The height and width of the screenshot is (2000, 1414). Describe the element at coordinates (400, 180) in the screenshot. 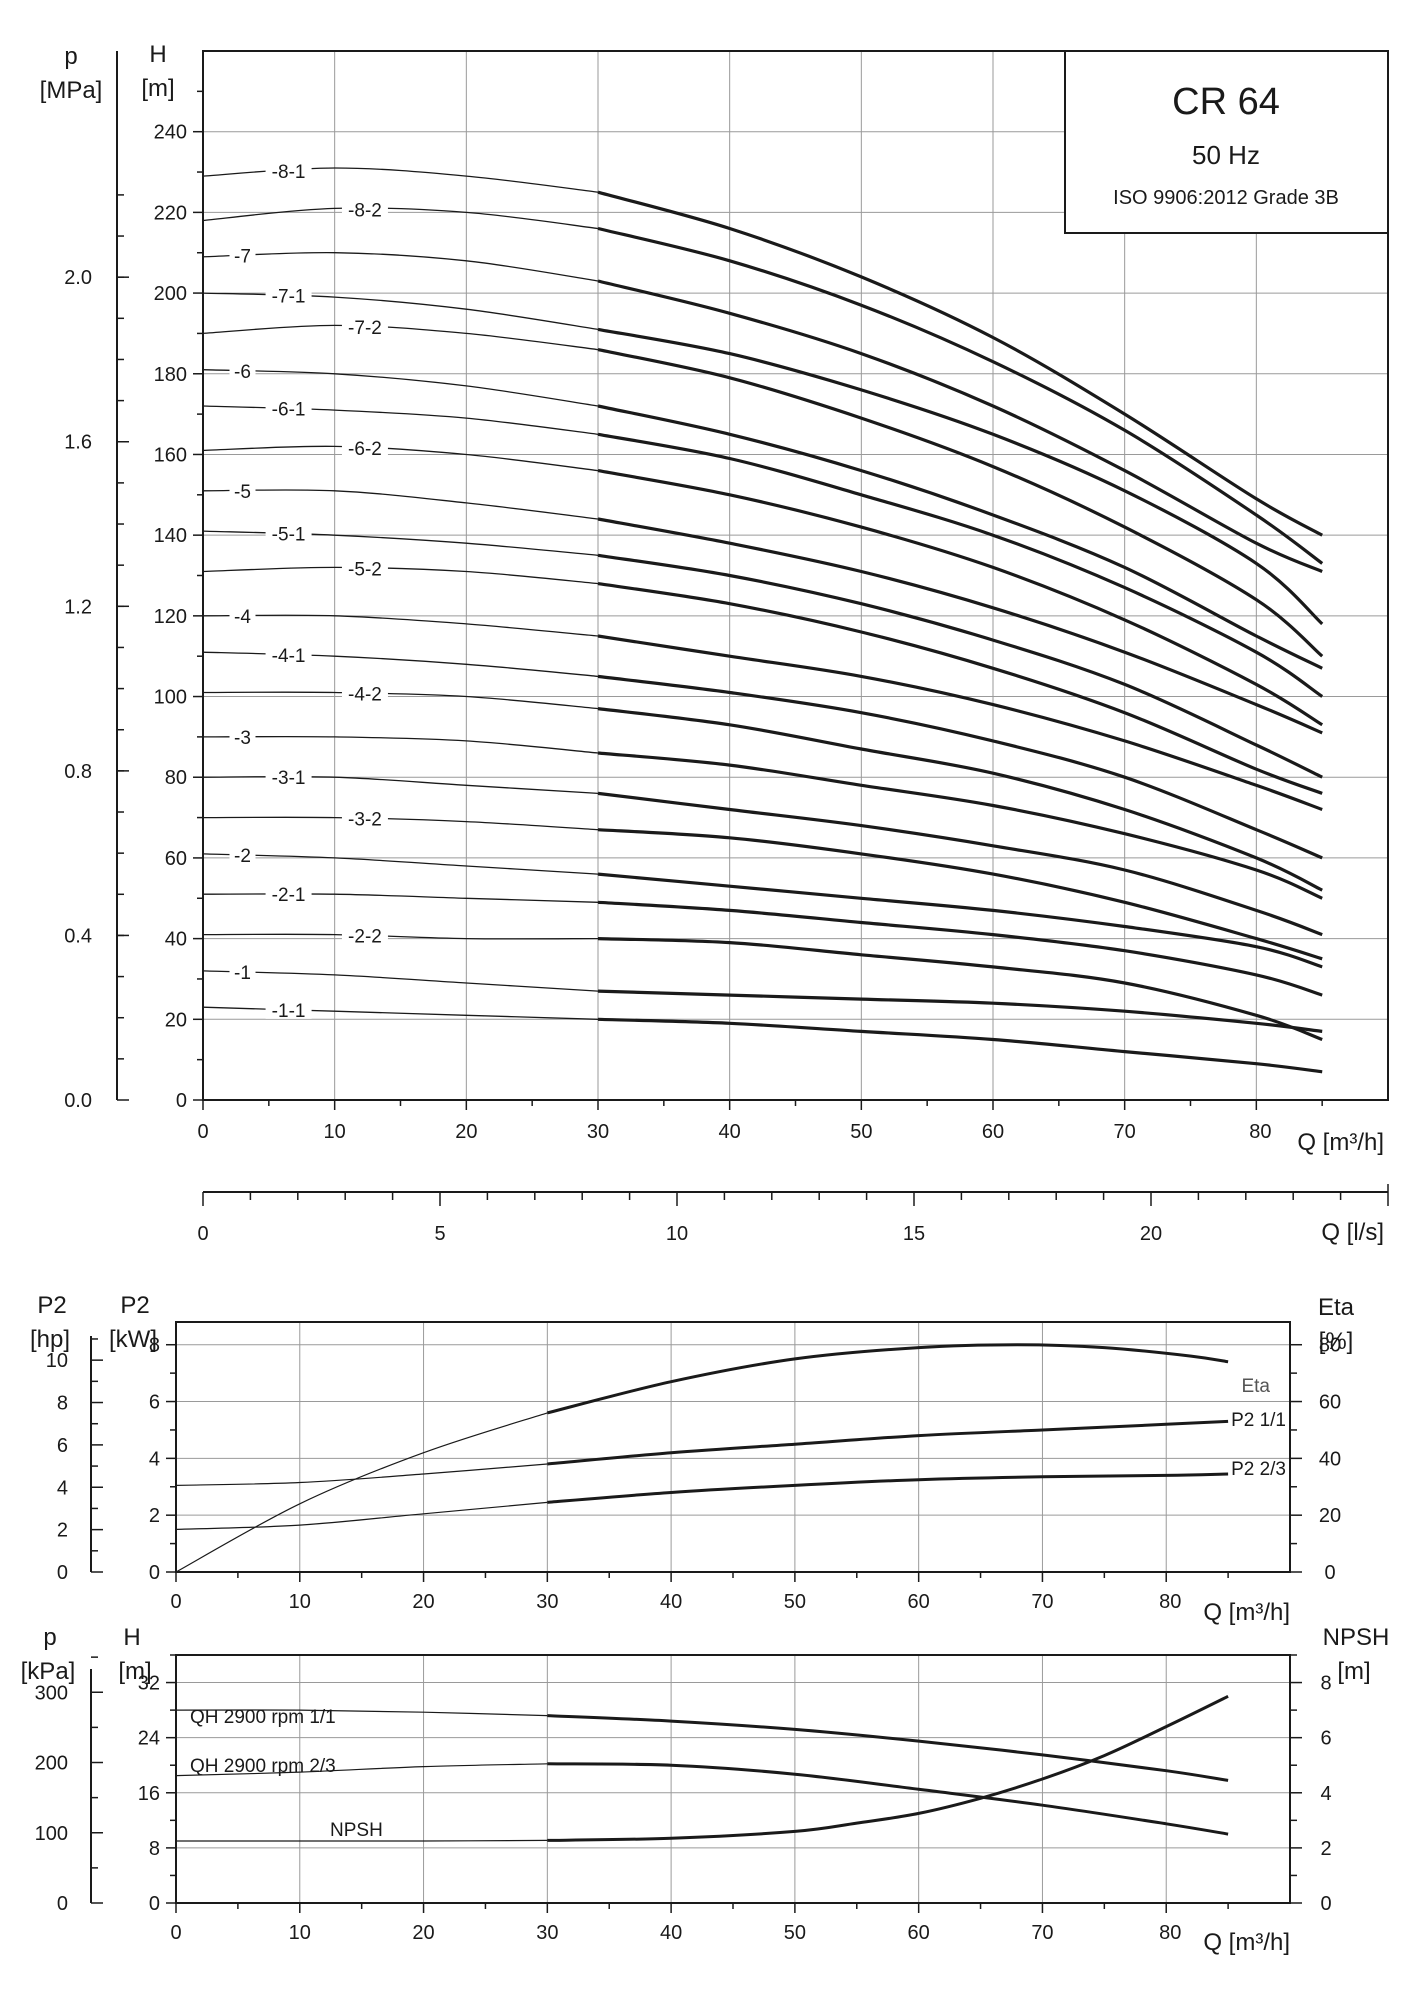

I see `curve-8-1-low-flow` at that location.